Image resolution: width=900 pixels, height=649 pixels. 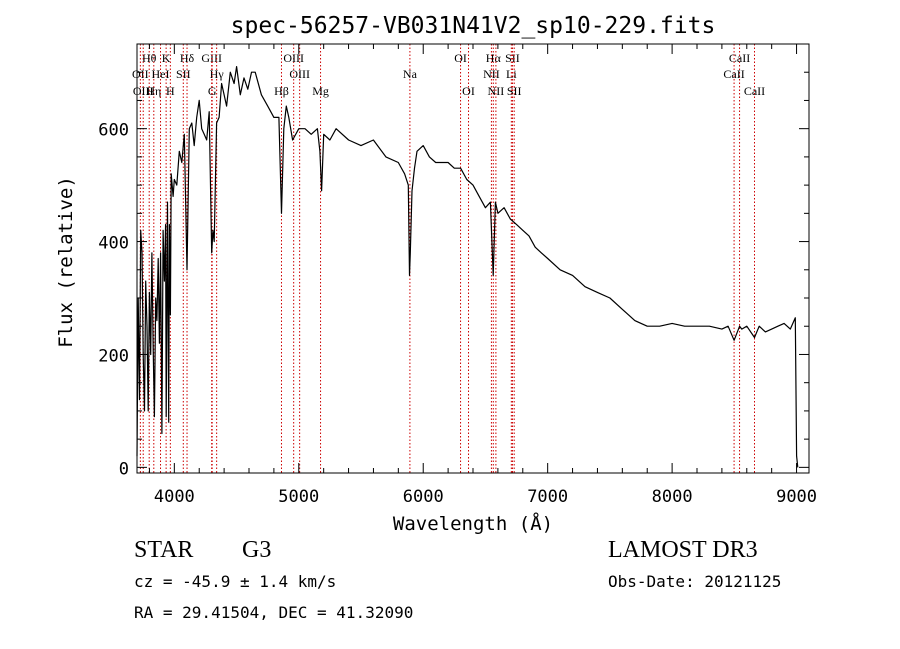 What do you see at coordinates (164, 550) in the screenshot?
I see `object-class: STAR` at bounding box center [164, 550].